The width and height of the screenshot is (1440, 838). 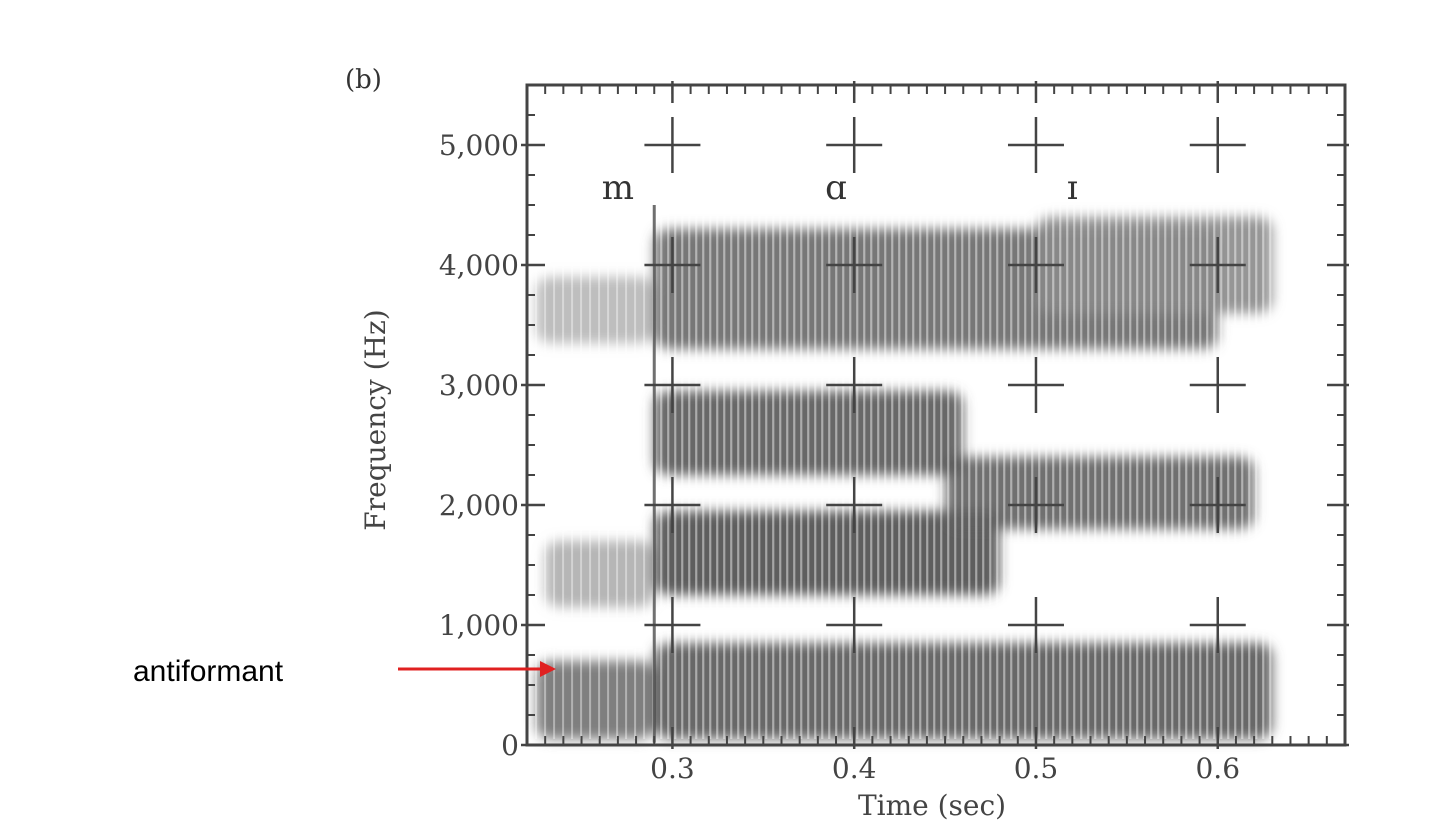 I want to click on x-tick-label: 0.5, so click(x=1036, y=768).